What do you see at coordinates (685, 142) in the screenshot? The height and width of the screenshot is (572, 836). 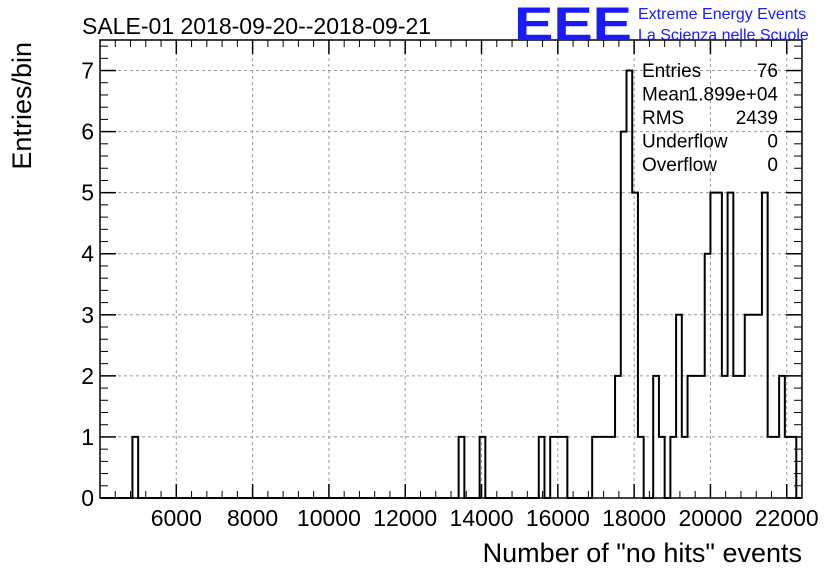 I see `stats-label: Underflow` at bounding box center [685, 142].